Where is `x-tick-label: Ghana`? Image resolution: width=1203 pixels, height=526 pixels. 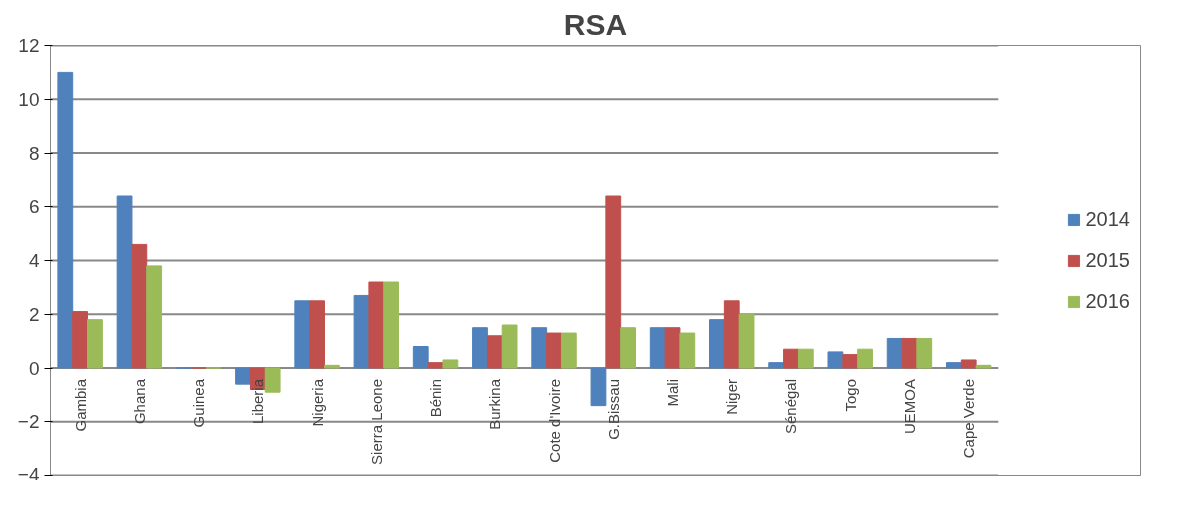
x-tick-label: Ghana is located at coordinates (139, 401).